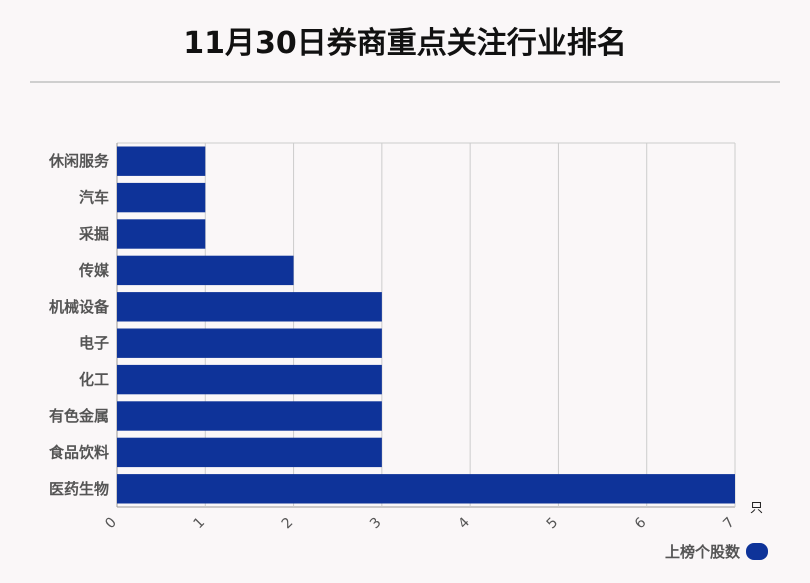  What do you see at coordinates (553, 524) in the screenshot?
I see `x-tick-label: 5` at bounding box center [553, 524].